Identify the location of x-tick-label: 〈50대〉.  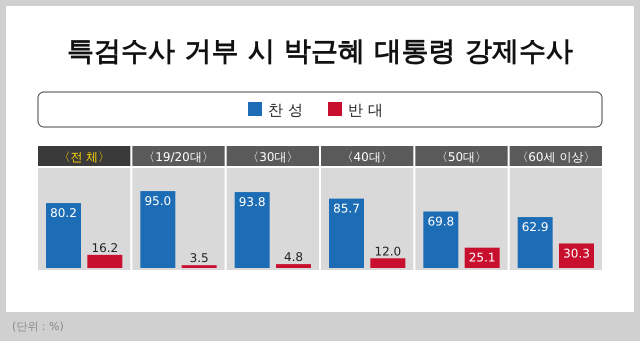
(462, 157).